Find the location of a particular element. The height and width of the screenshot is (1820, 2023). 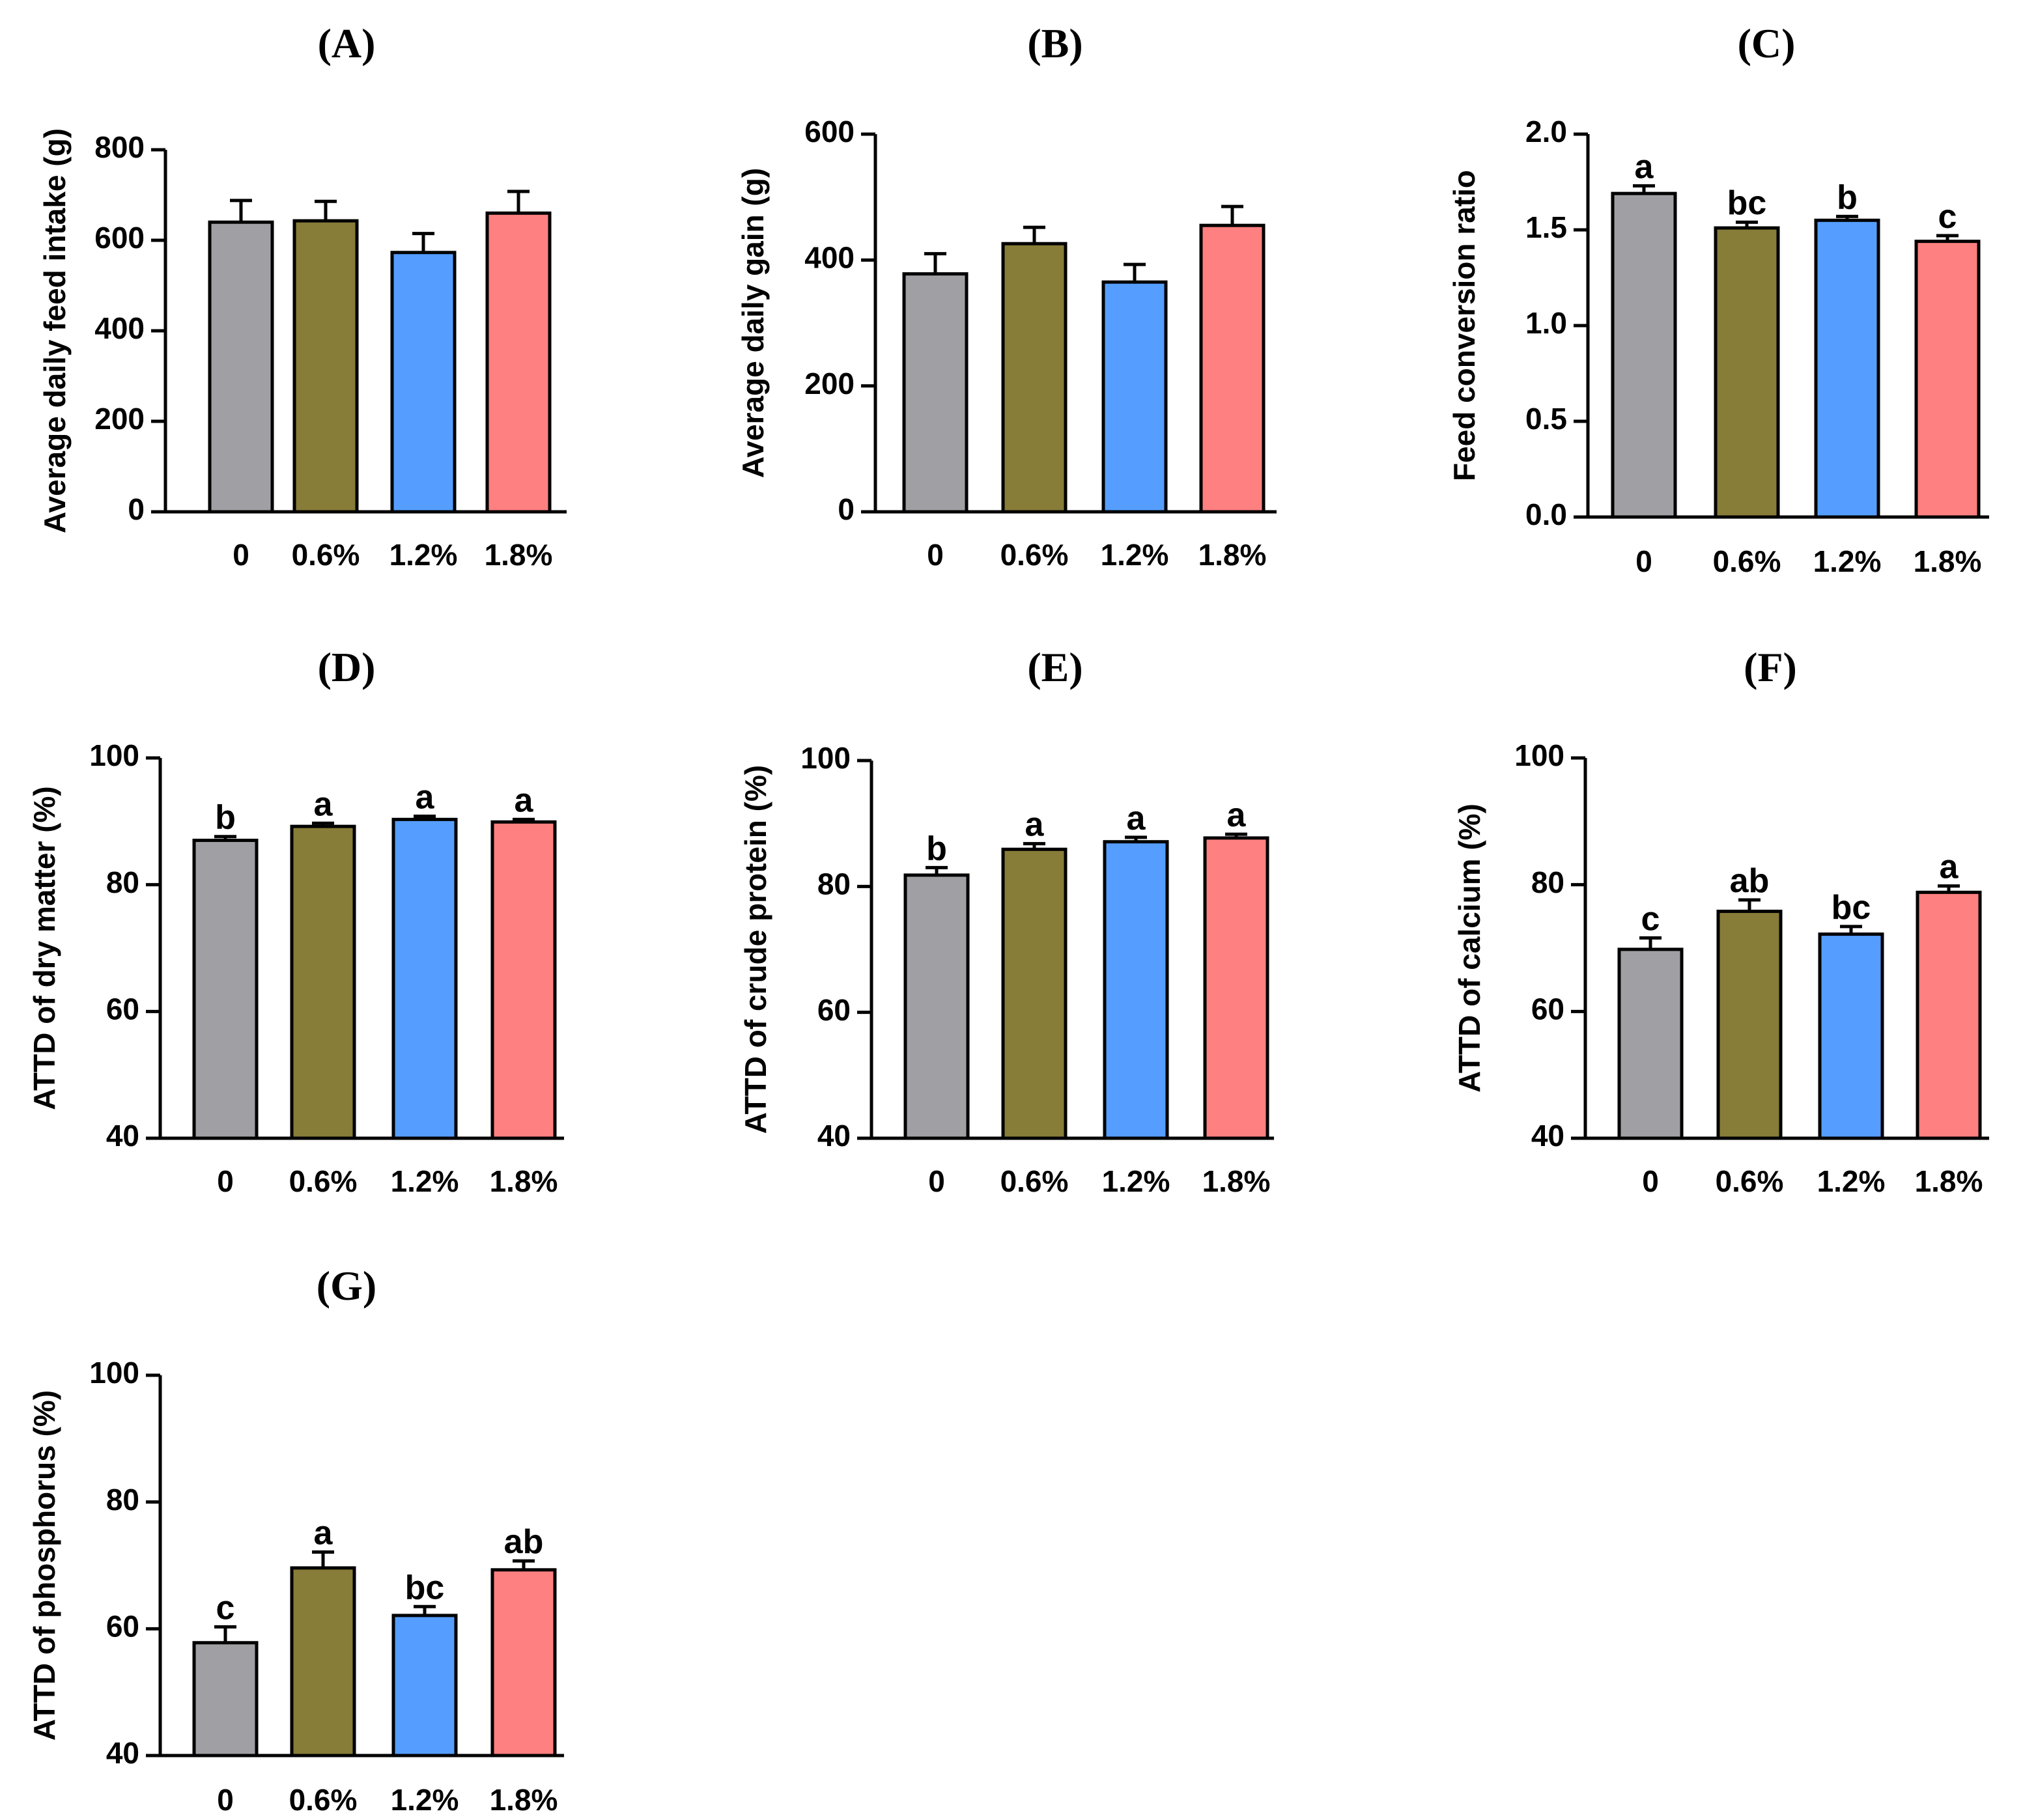

y-axis-title: Feed conversion ratio is located at coordinates (1464, 326).